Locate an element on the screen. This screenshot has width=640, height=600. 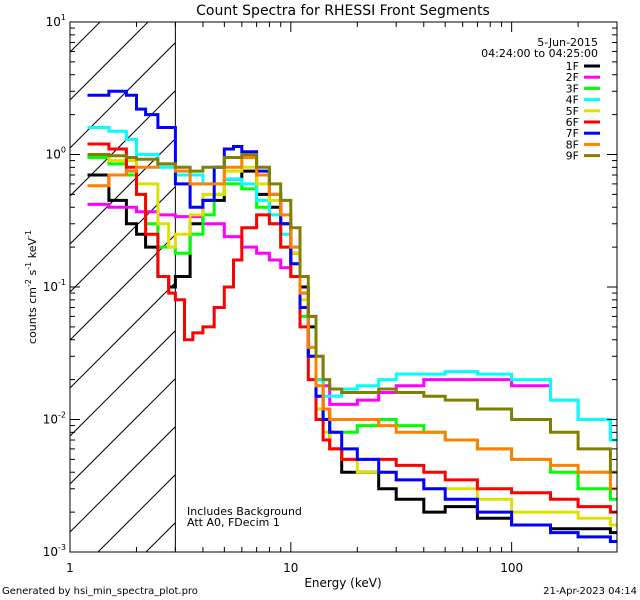
y-axis-label: counts cm-2 s-1 keV-1 is located at coordinates (31, 287).